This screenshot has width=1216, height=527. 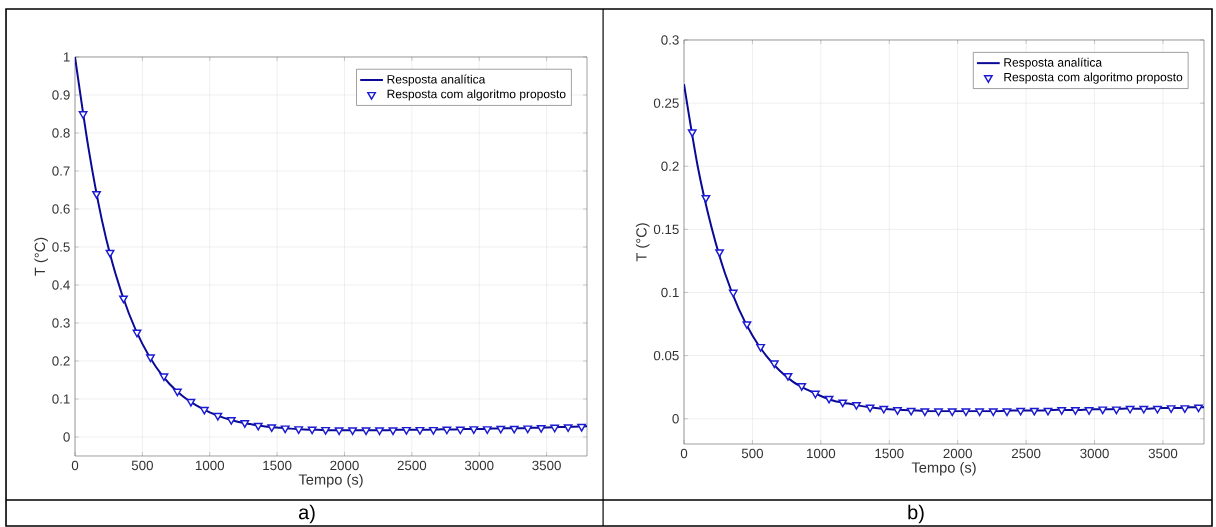 I want to click on y-tick-label: 1, so click(x=66, y=57).